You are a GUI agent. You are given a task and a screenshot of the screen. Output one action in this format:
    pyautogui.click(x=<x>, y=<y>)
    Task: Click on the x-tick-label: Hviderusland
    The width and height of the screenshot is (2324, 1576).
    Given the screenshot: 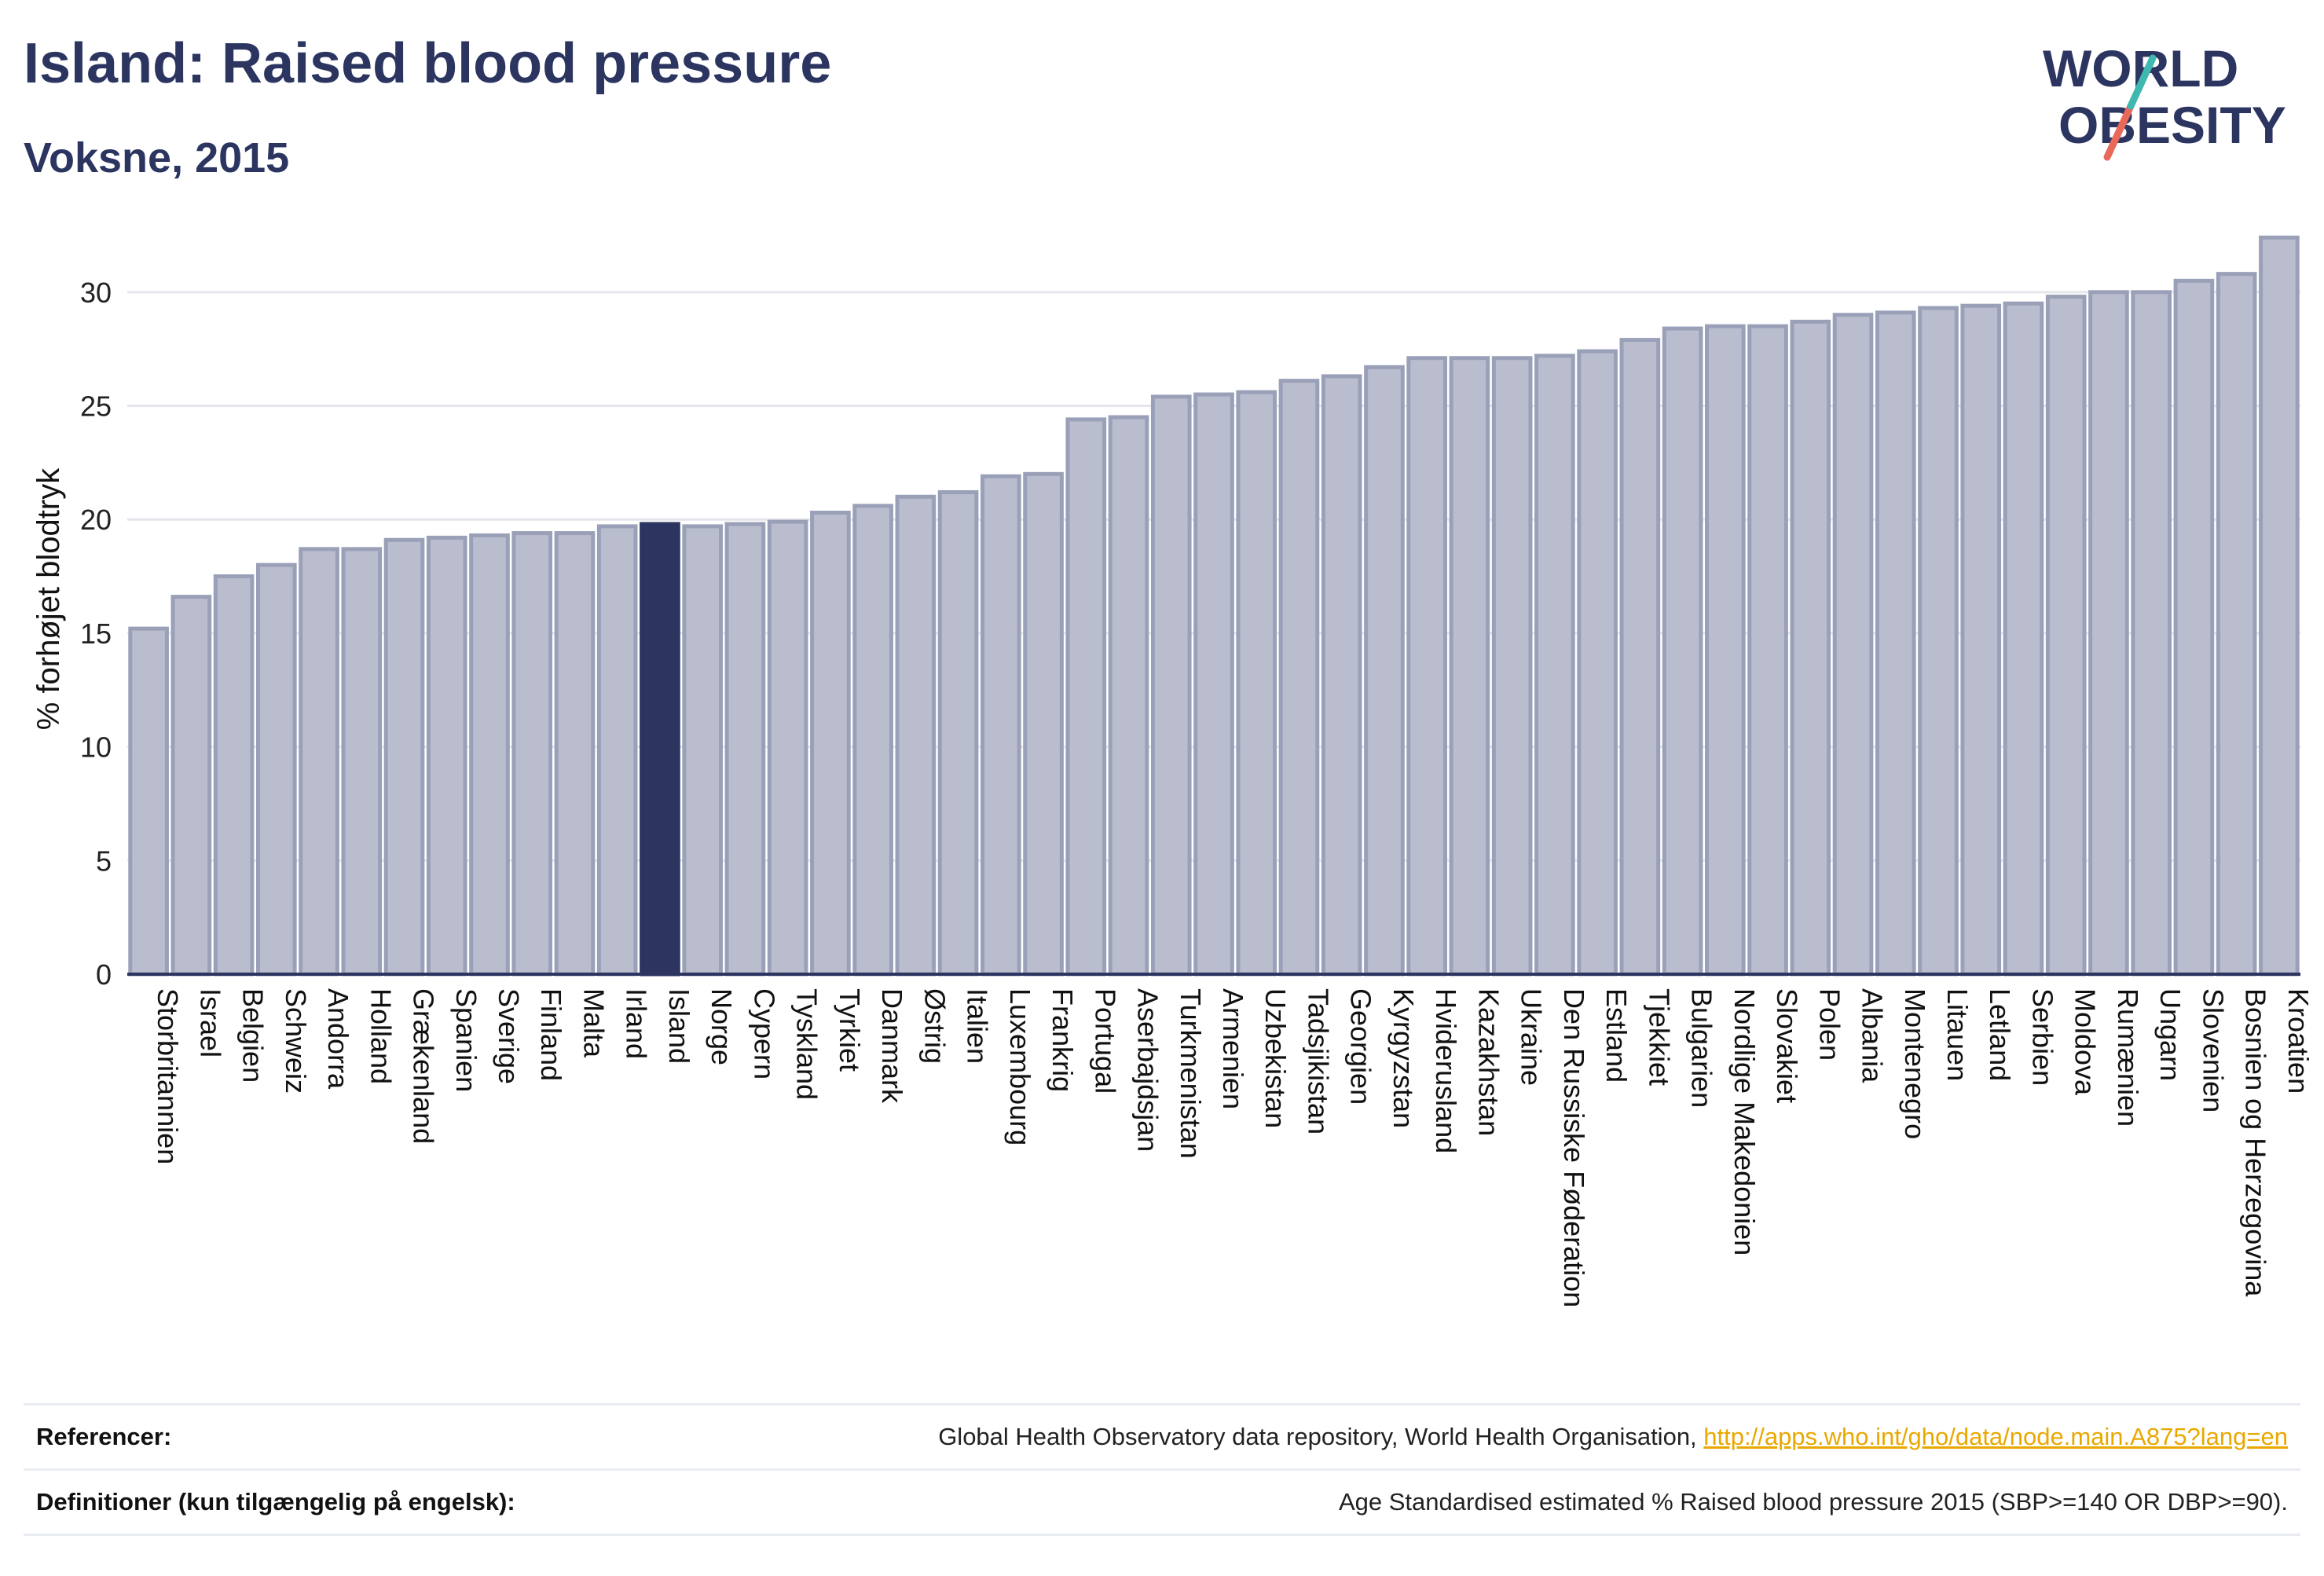 What is the action you would take?
    pyautogui.click(x=1446, y=1070)
    